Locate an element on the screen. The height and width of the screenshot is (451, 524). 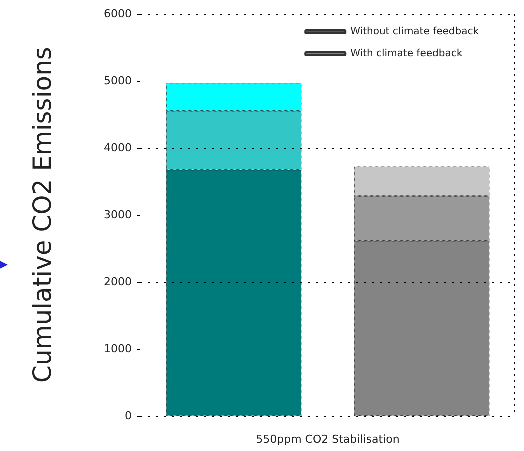
y-tick-label: 1000 is located at coordinates (118, 349).